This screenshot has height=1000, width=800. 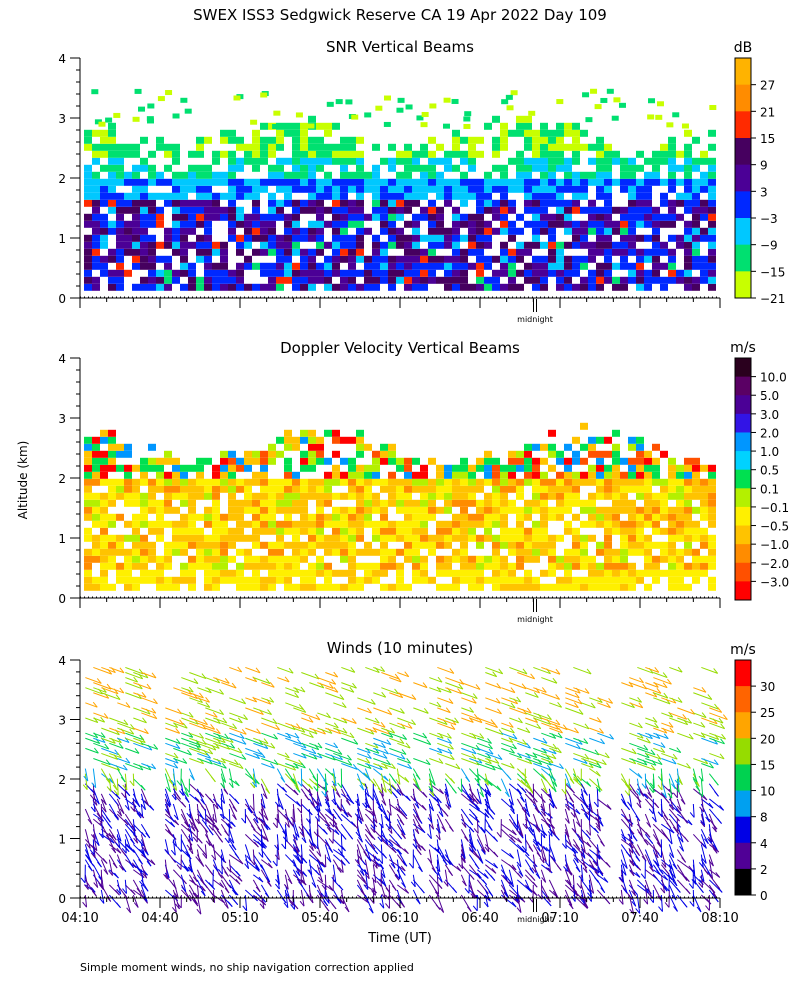 I want to click on colorbar-label: −21, so click(x=772, y=299).